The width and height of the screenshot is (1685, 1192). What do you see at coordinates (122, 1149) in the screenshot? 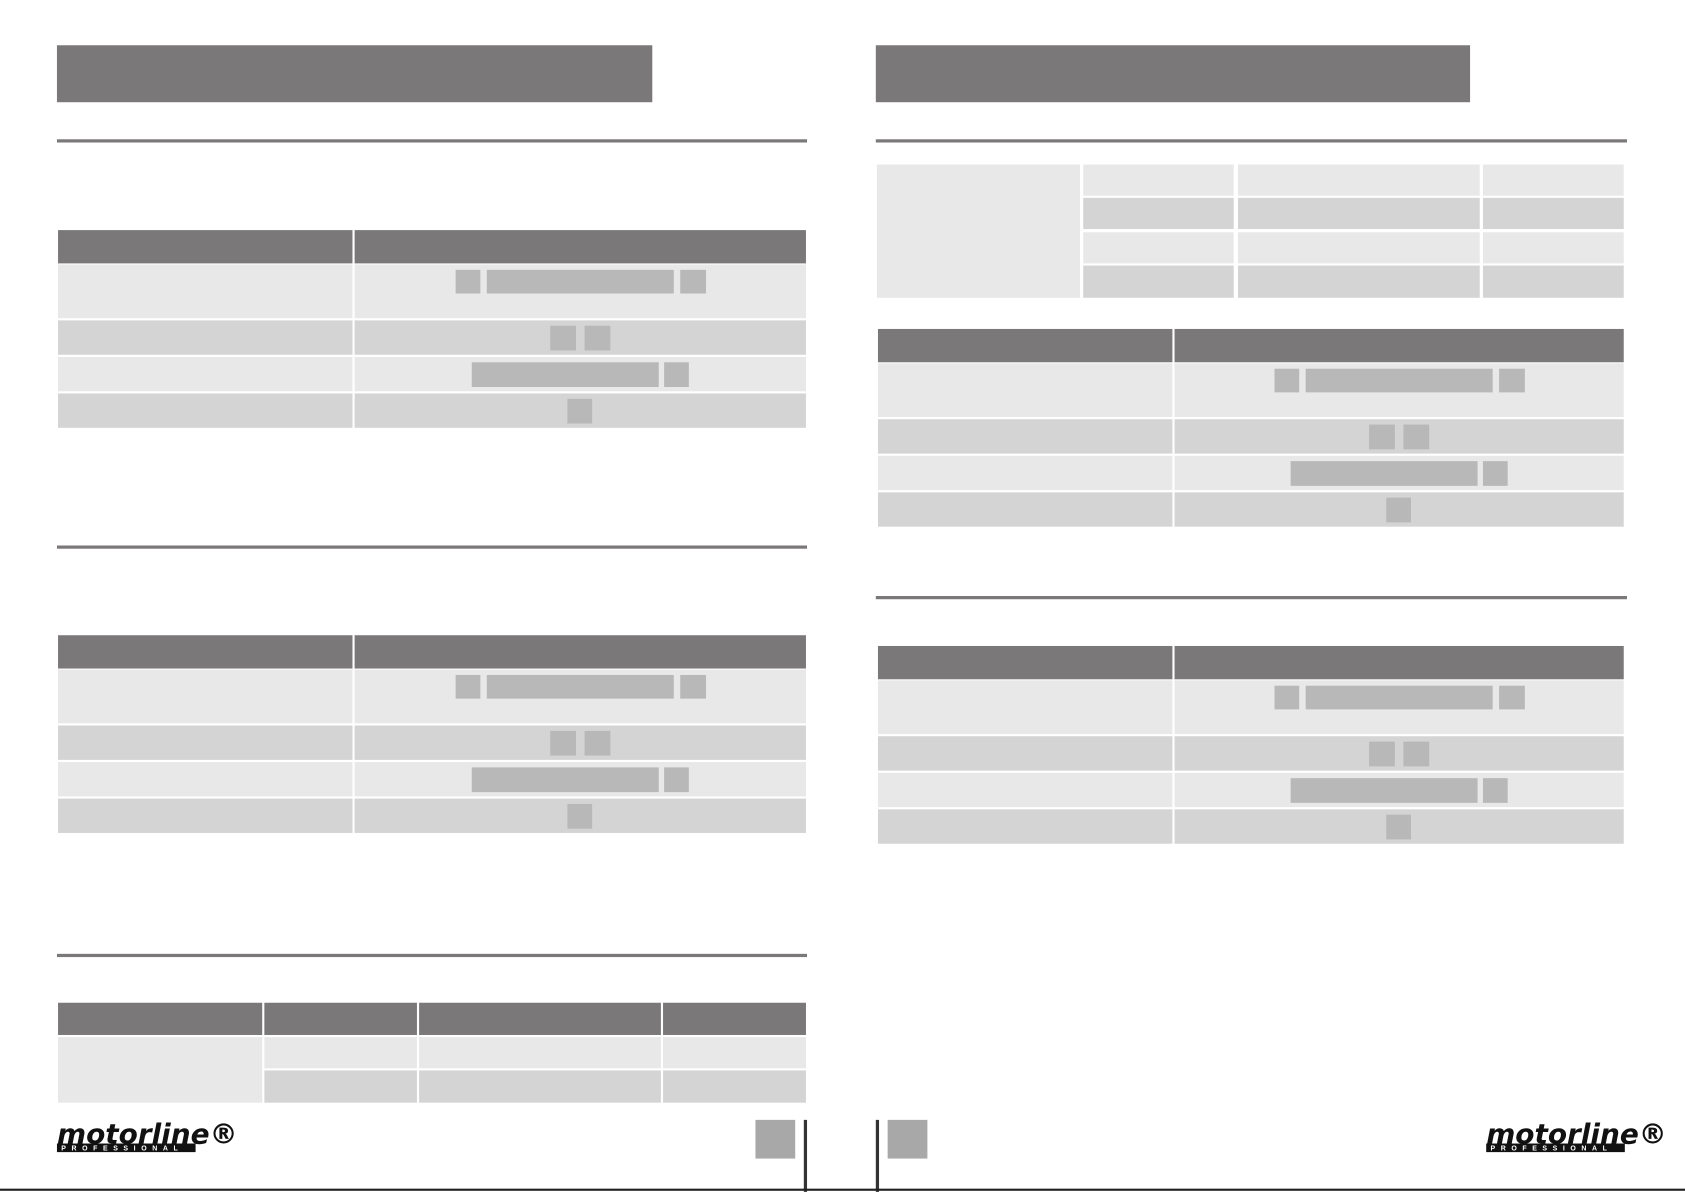
I see `tagline: PROFESSIONAL` at bounding box center [122, 1149].